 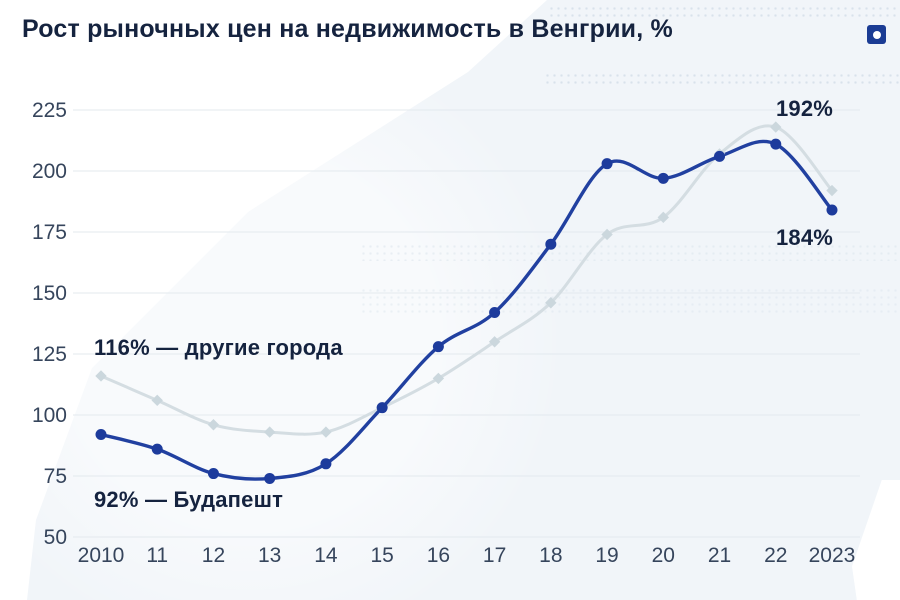 I want to click on x-tick-label: 17, so click(x=494, y=555).